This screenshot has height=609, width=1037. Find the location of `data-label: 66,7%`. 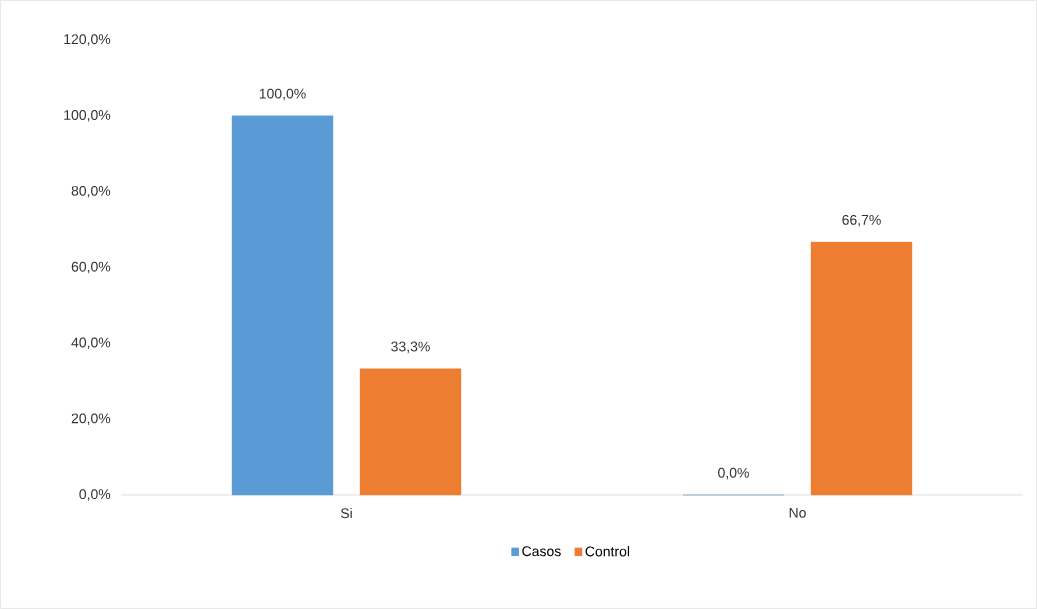

data-label: 66,7% is located at coordinates (861, 220).